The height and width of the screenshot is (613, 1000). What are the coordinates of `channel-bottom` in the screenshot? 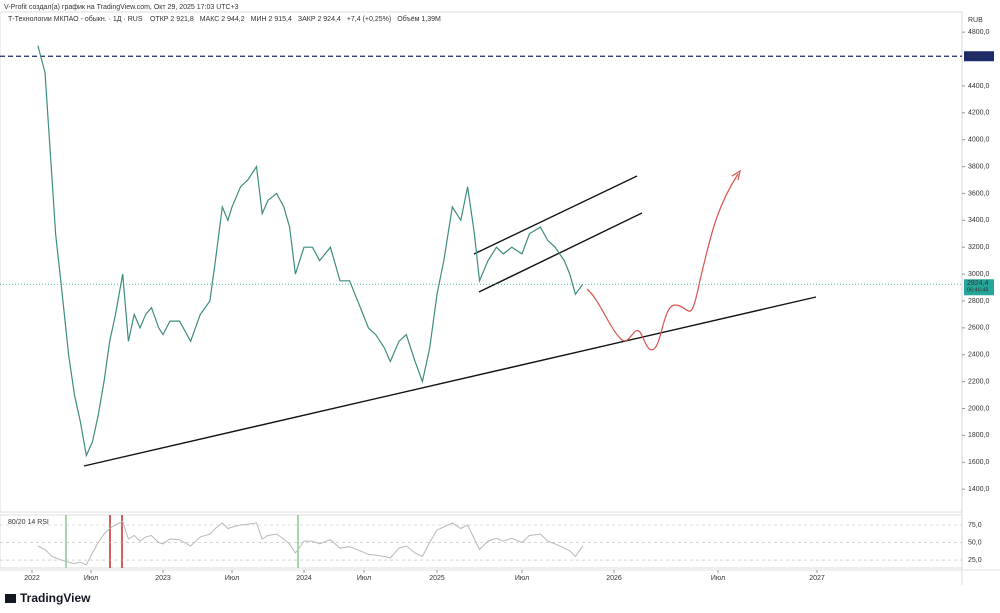 It's located at (560, 252).